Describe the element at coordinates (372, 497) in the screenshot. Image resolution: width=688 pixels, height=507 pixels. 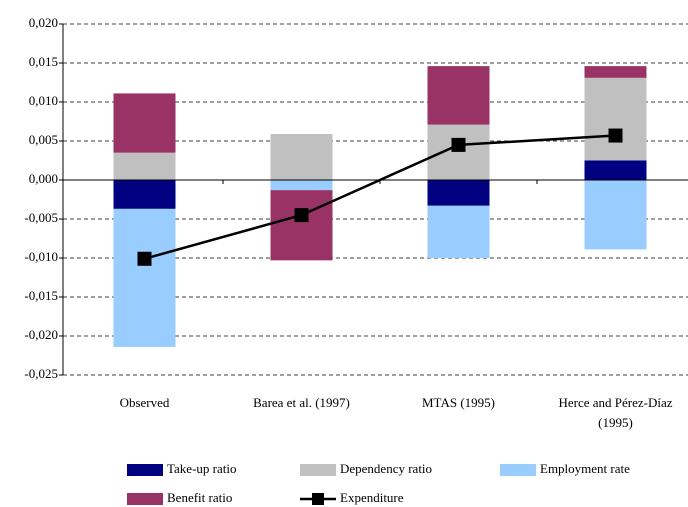
I see `legend-label: Expenditure` at that location.